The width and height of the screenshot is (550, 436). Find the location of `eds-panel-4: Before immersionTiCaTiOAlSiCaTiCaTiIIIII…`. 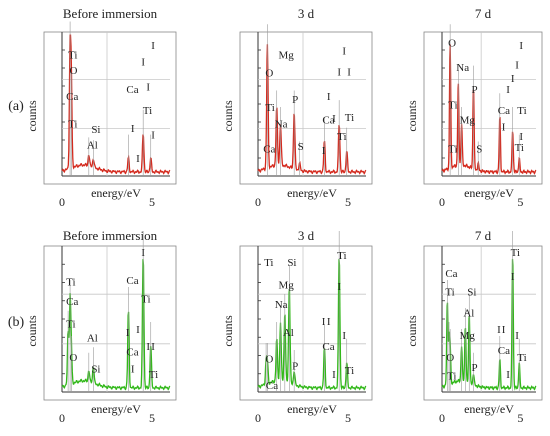

eds-panel-4: Before immersionTiCaTiOAlSiCaTiCaTiIIIII… is located at coordinates (101, 326).